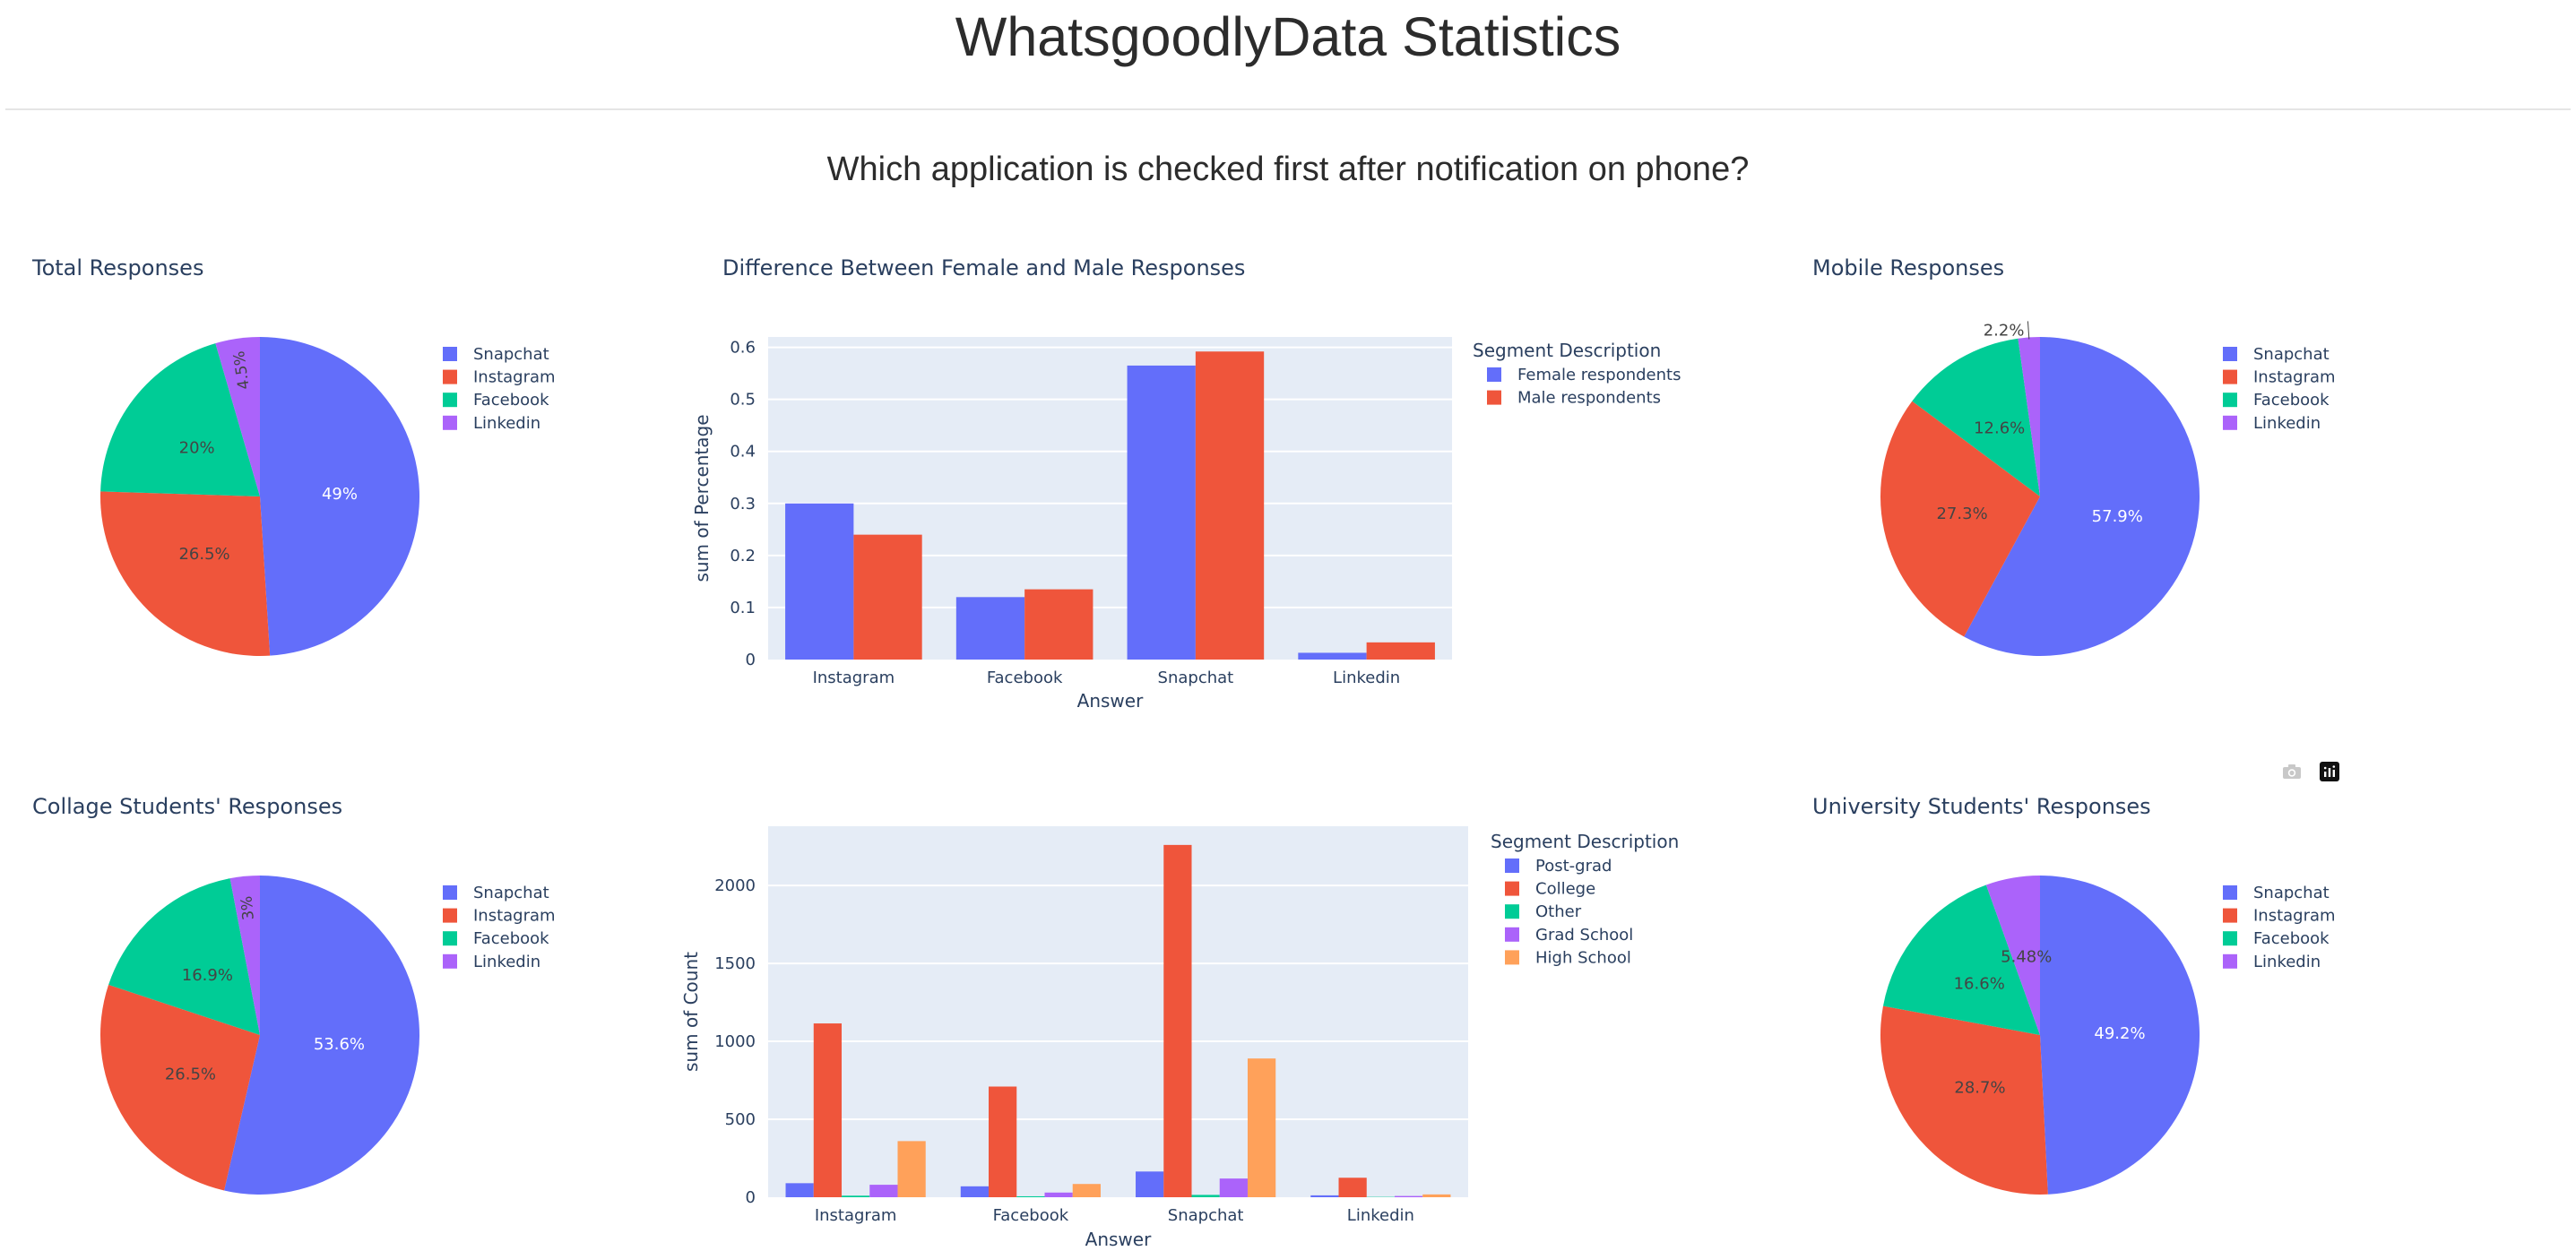  What do you see at coordinates (2119, 1033) in the screenshot?
I see `pie-slice-label: 49.2%` at bounding box center [2119, 1033].